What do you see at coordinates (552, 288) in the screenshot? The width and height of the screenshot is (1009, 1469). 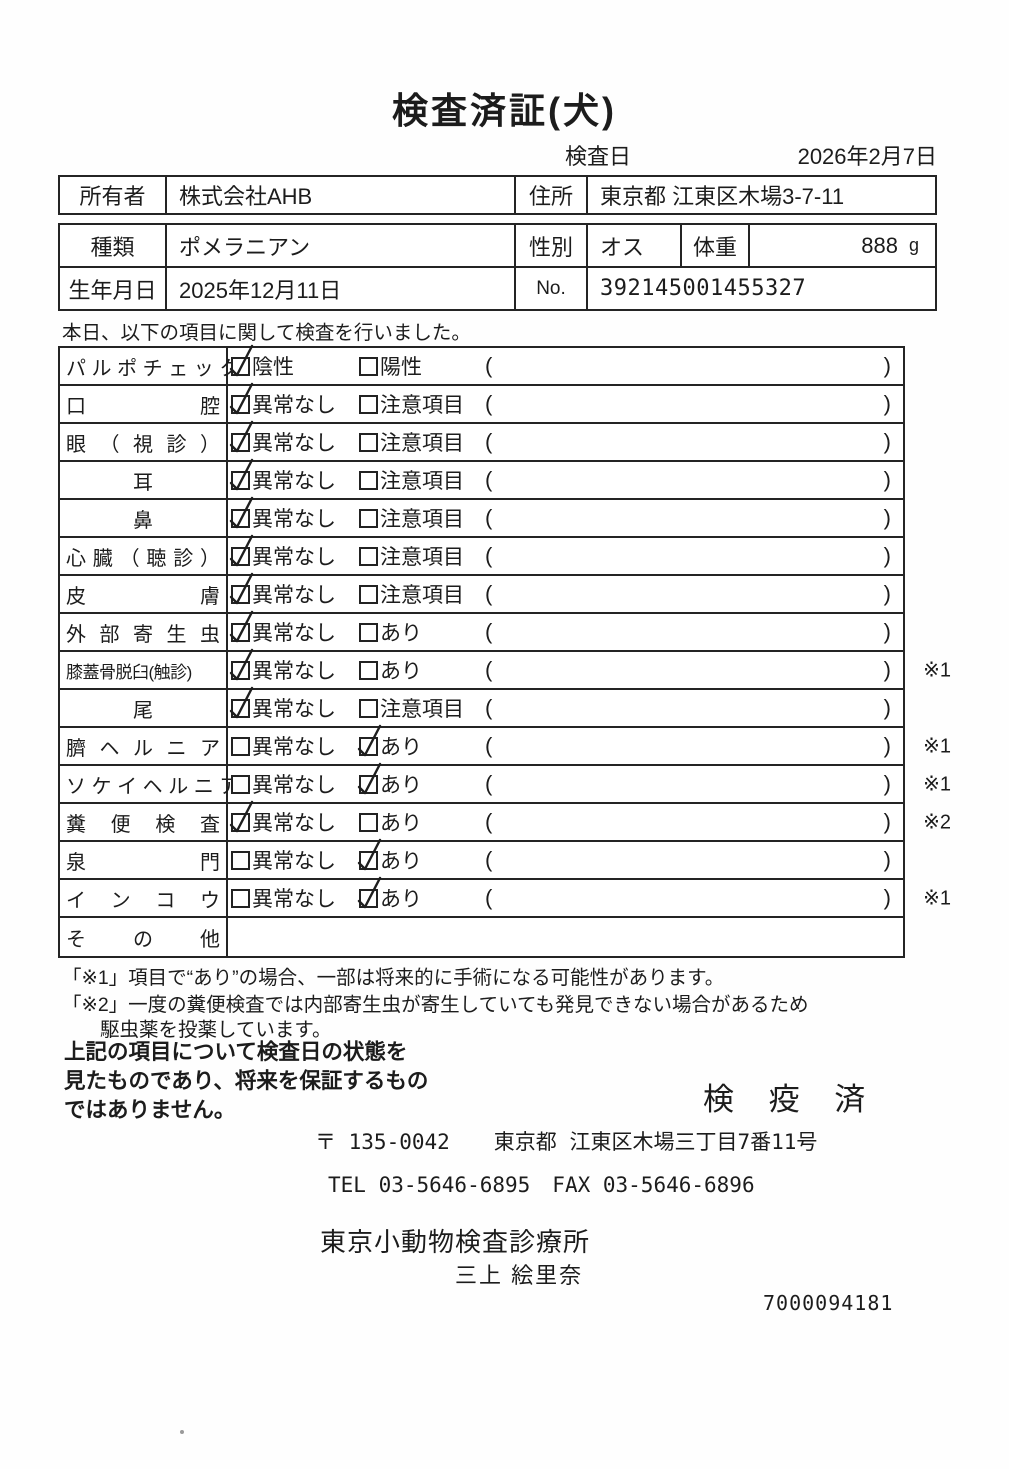 I see `number-label: No.` at bounding box center [552, 288].